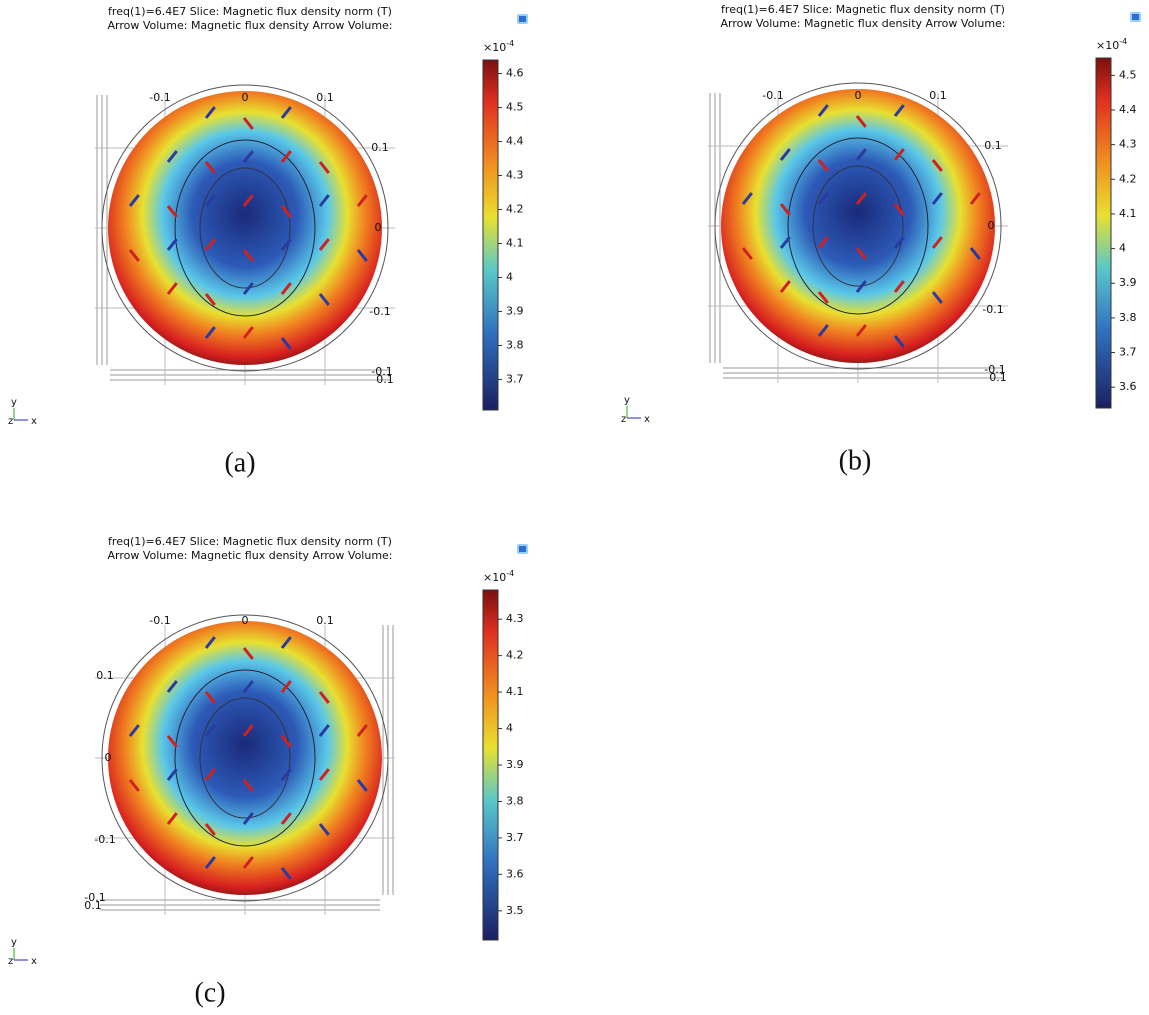  I want to click on triad-label: z, so click(623, 419).